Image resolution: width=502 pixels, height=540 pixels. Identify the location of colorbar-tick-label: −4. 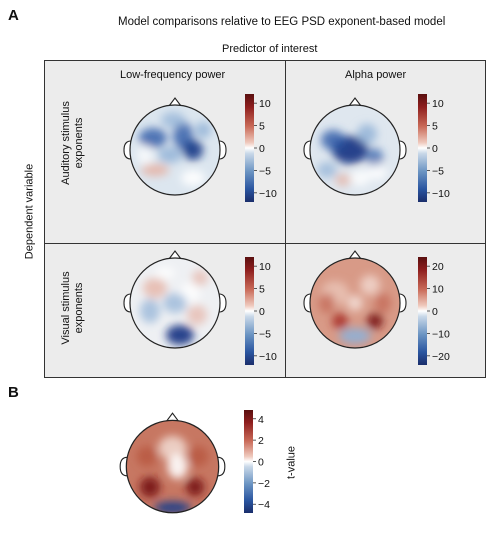
(264, 505).